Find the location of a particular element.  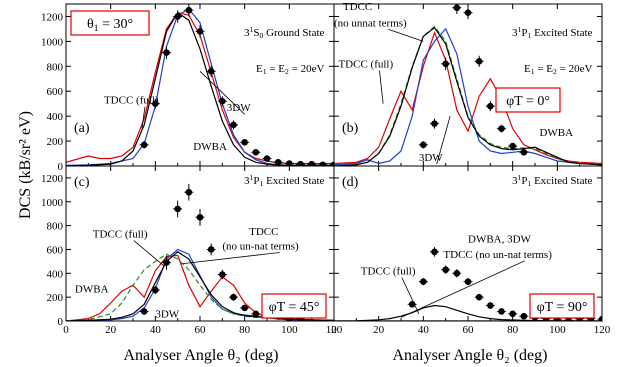

y-axis-label: DCS (kB/sr² eV) is located at coordinates (25, 165).